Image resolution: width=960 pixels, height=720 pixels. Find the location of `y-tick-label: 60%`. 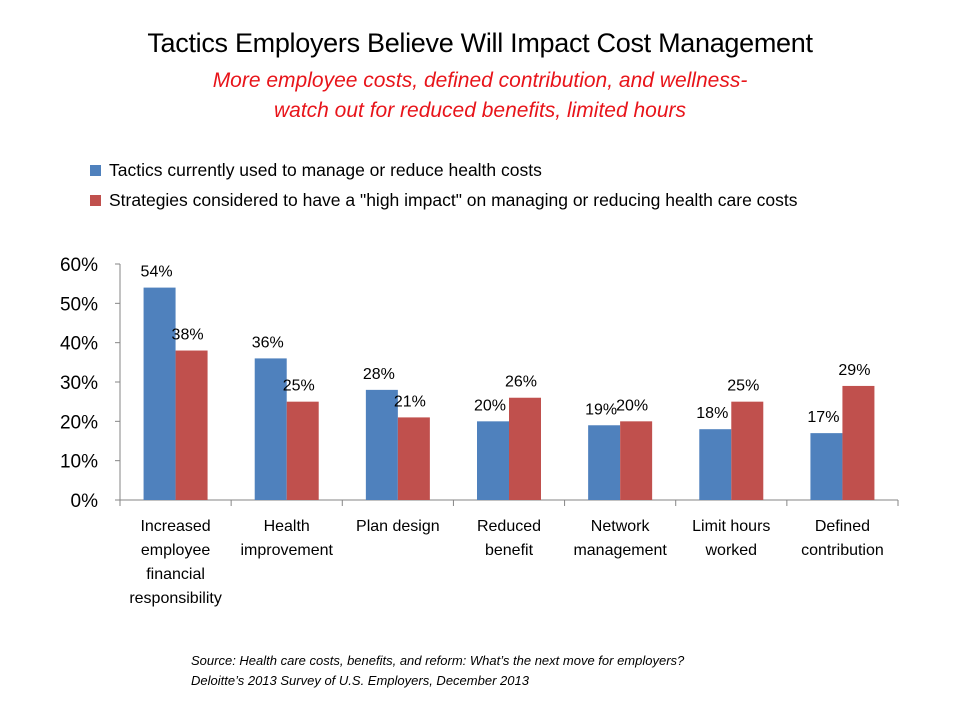

y-tick-label: 60% is located at coordinates (79, 265).